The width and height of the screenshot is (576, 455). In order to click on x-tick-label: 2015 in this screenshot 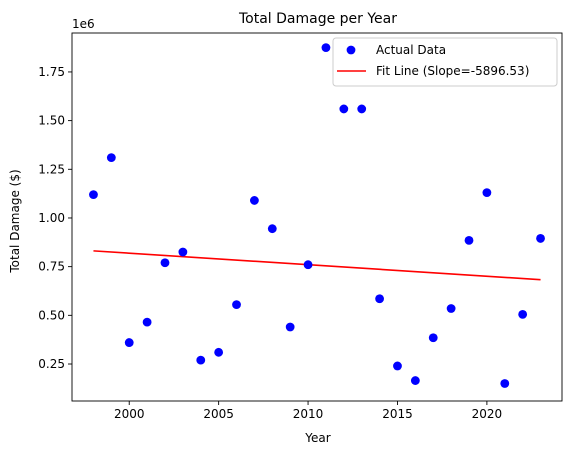, I will do `click(397, 414)`.